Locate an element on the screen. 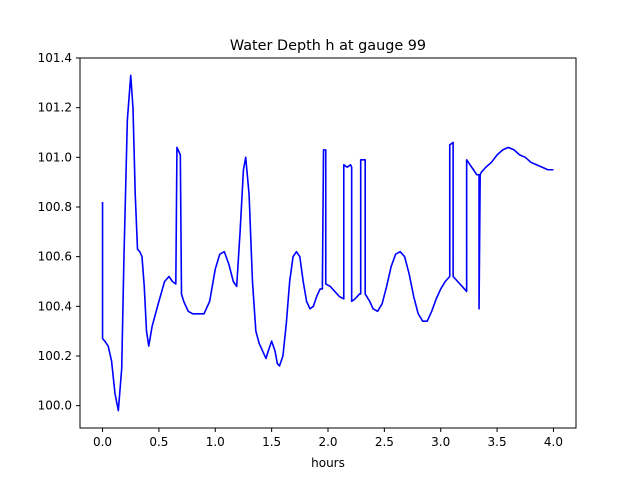 The image size is (640, 480). x-tick-label: 0.5 is located at coordinates (158, 442).